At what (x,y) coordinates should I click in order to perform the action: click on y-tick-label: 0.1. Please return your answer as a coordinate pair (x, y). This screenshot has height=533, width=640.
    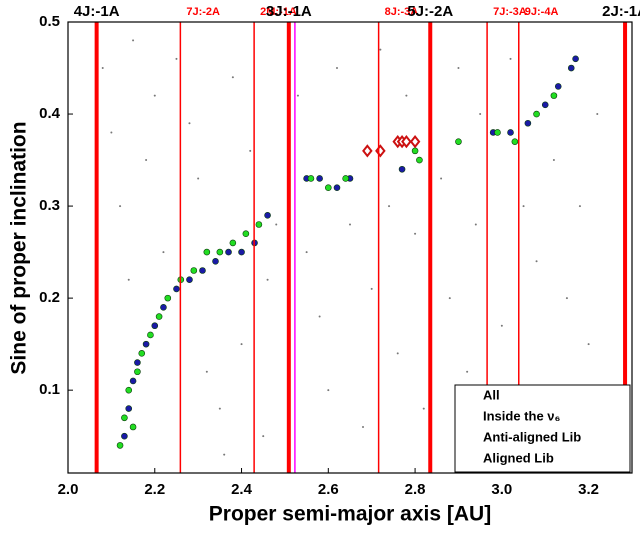
    Looking at the image, I should click on (49, 389).